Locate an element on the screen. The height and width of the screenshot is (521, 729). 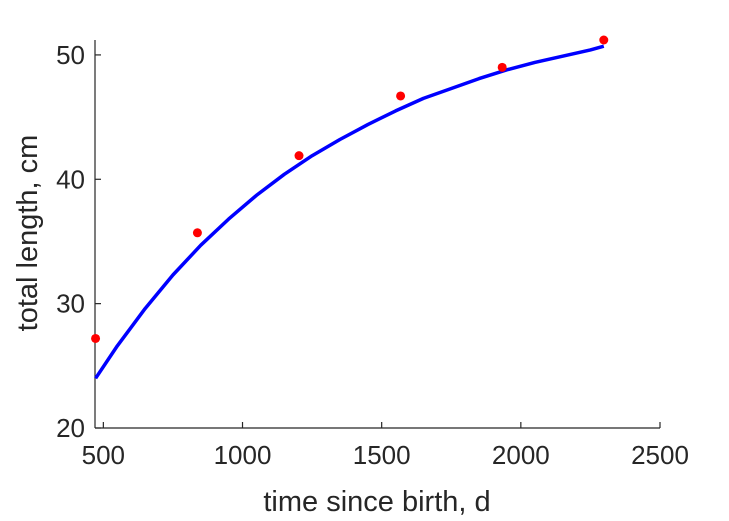
x-tick-label: 2500 is located at coordinates (660, 455).